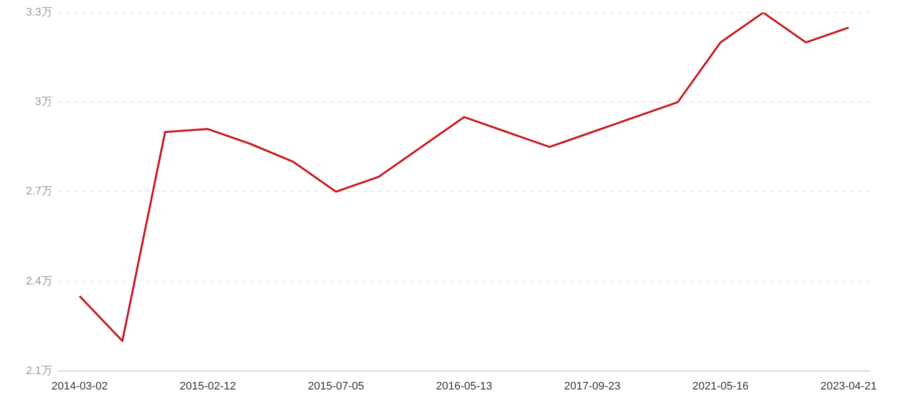 The width and height of the screenshot is (900, 400). I want to click on y-tick-label: 2.1万, so click(39, 370).